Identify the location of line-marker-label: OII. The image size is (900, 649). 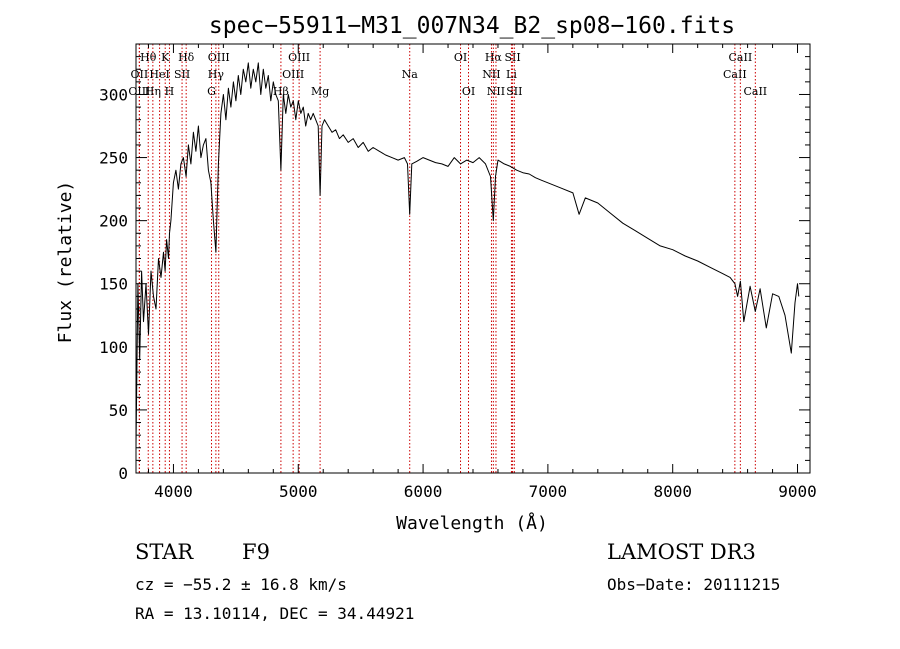
(140, 74).